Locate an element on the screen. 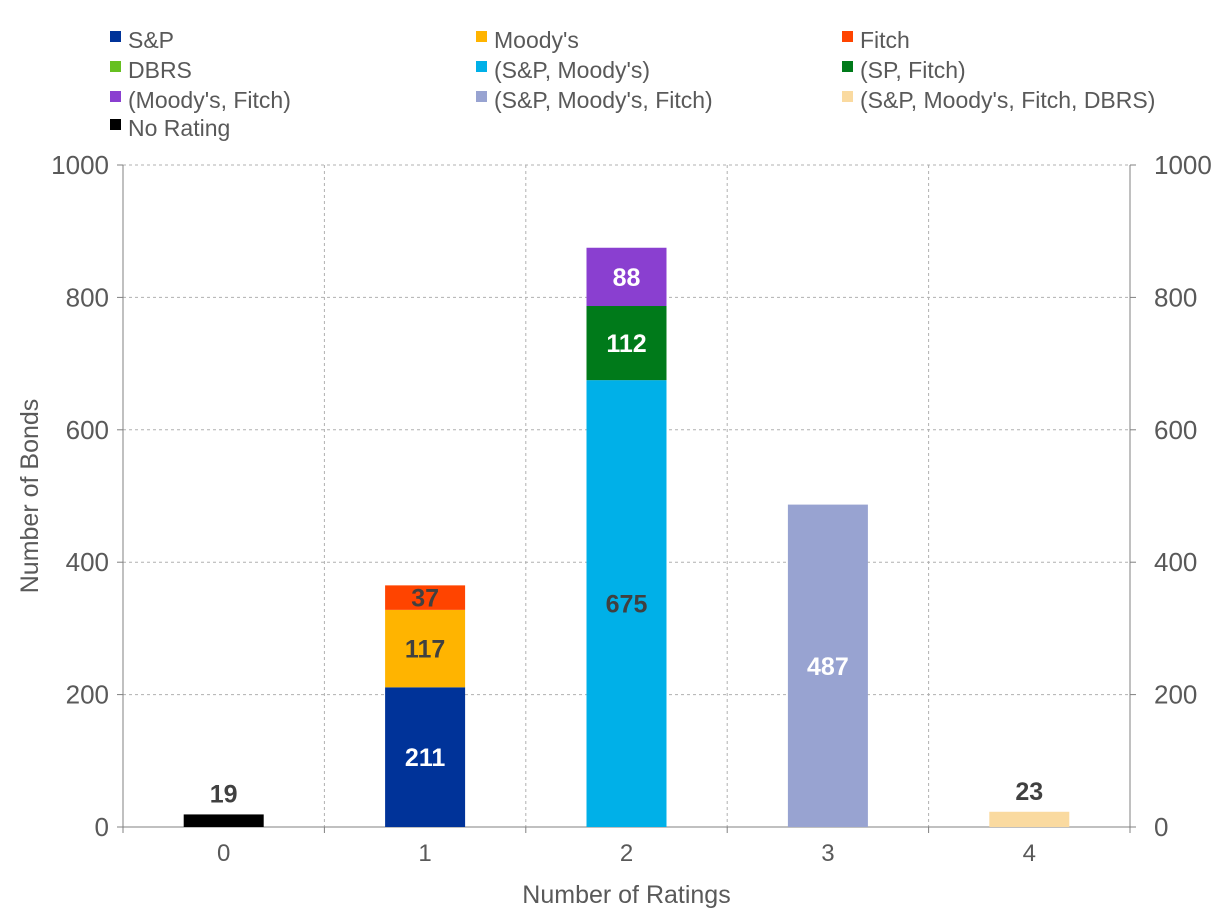 This screenshot has height=911, width=1228. legend-label: No Rating is located at coordinates (179, 128).